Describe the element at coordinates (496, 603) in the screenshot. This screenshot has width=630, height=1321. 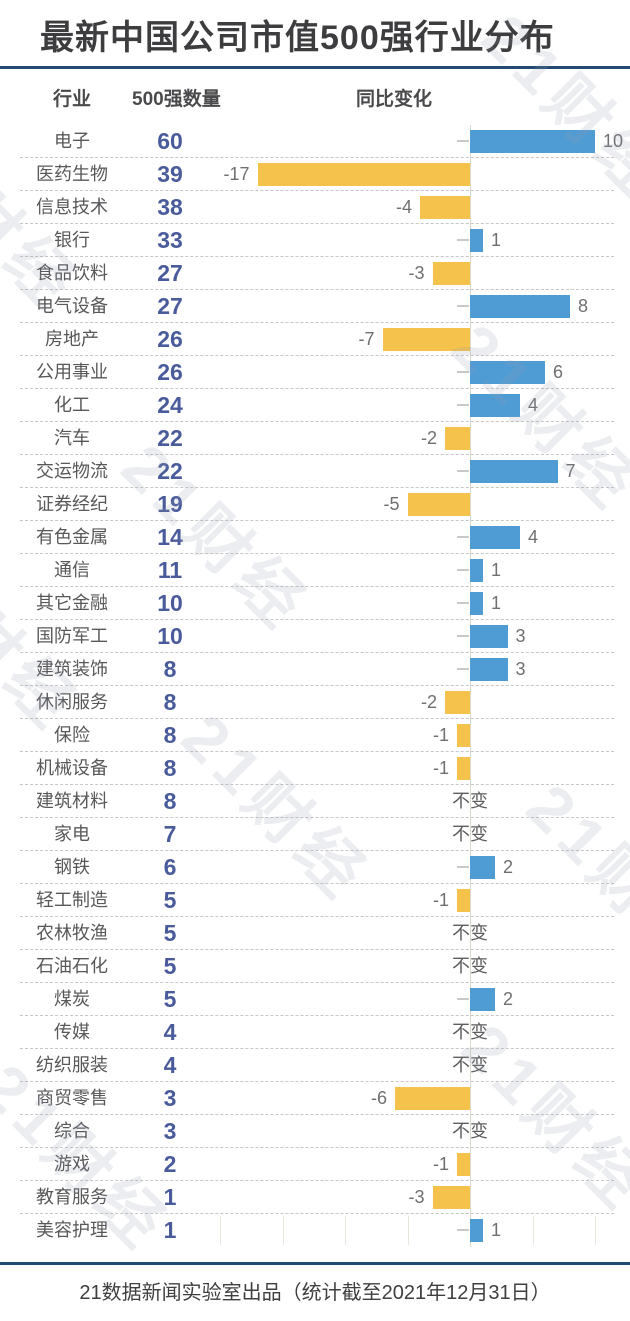
I see `change-value: 1` at that location.